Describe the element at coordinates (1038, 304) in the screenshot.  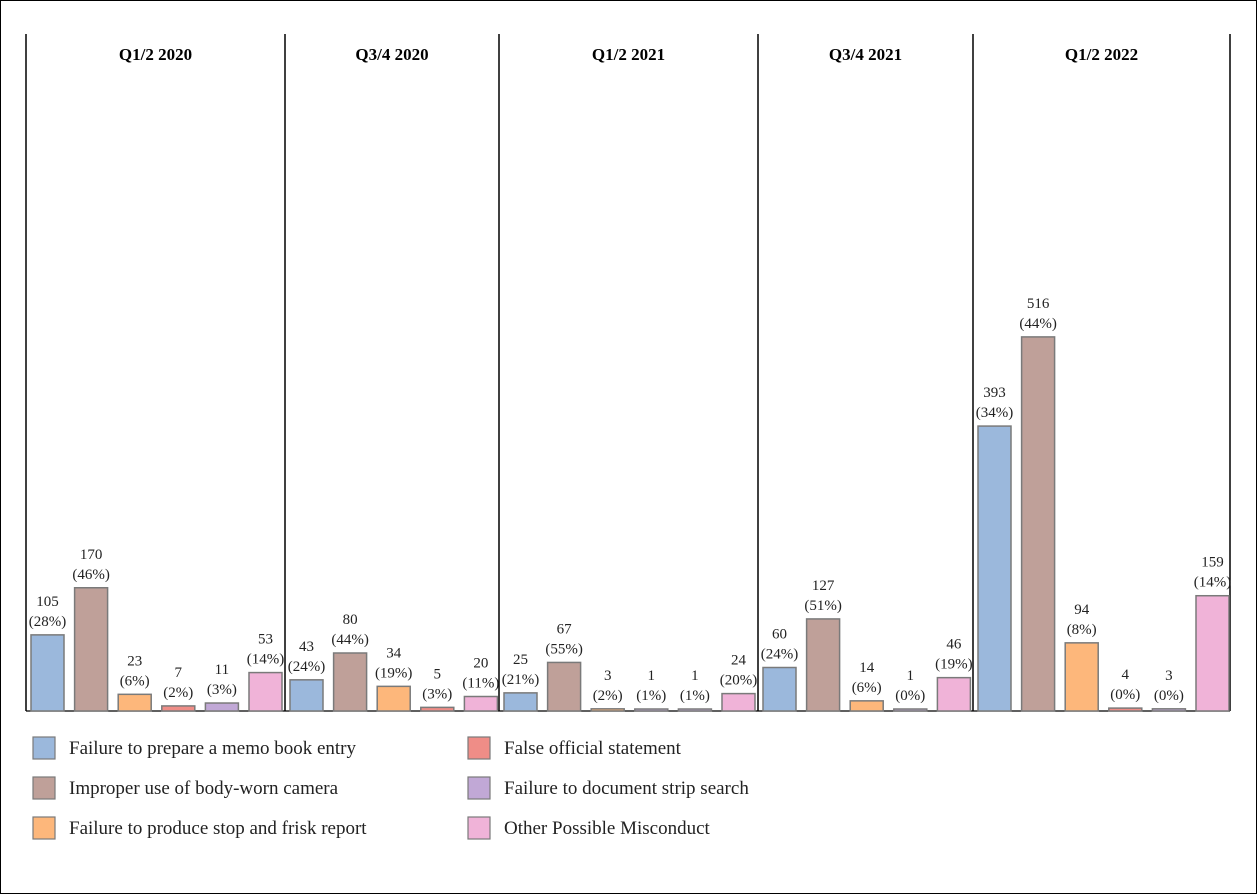
I see `bar-value-label: 516` at that location.